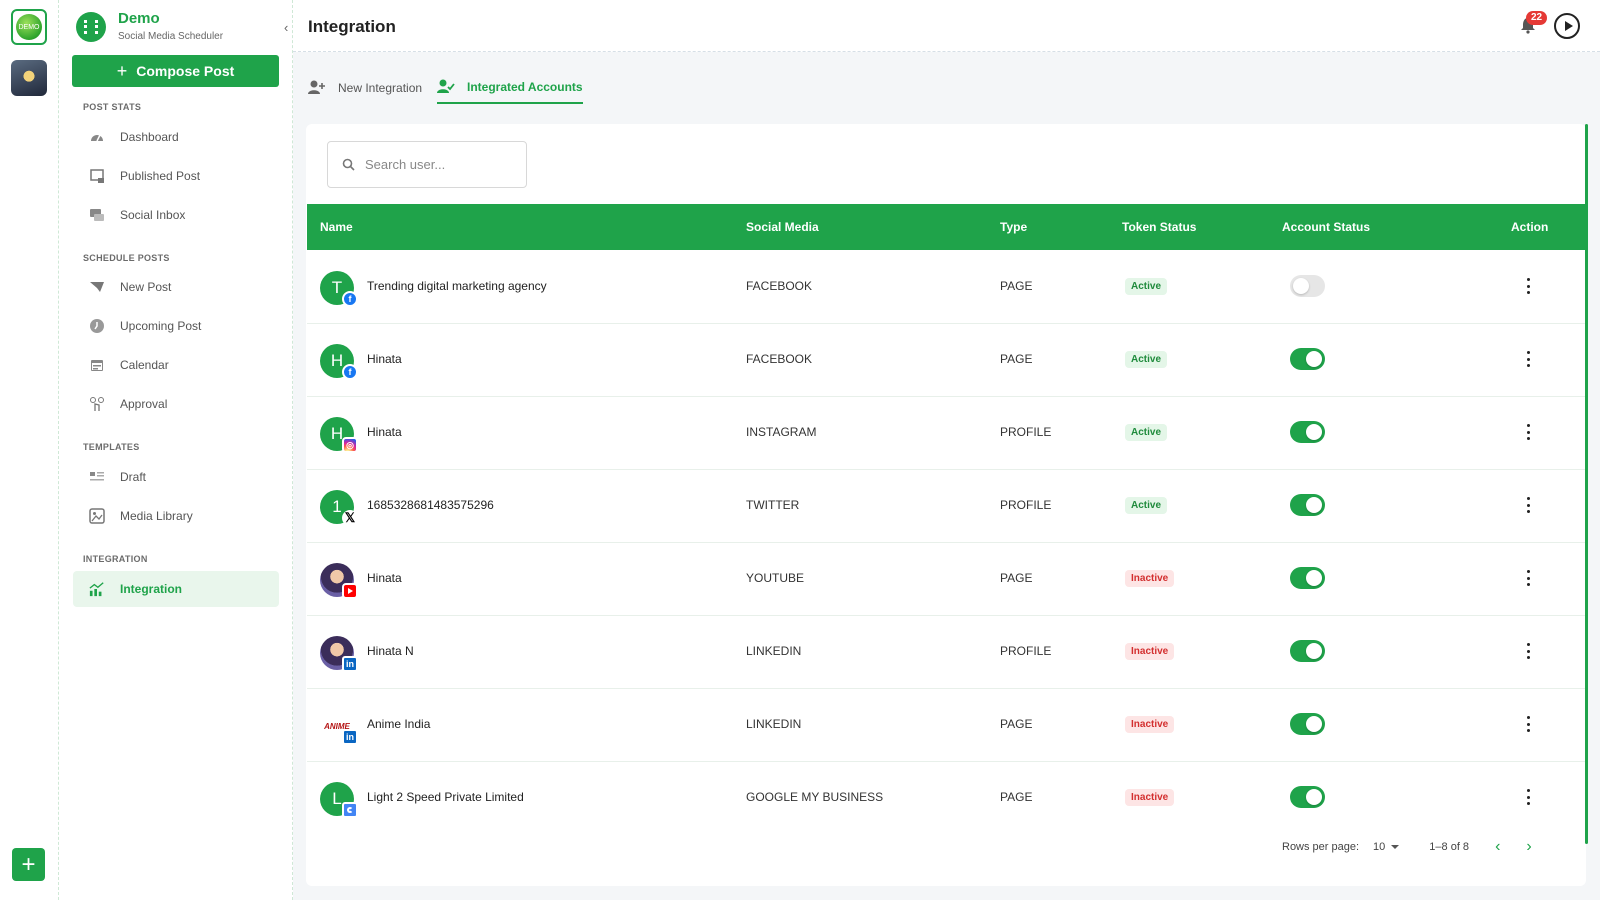 The image size is (1600, 900). Describe the element at coordinates (317, 88) in the screenshot. I see `add-user-icon` at that location.